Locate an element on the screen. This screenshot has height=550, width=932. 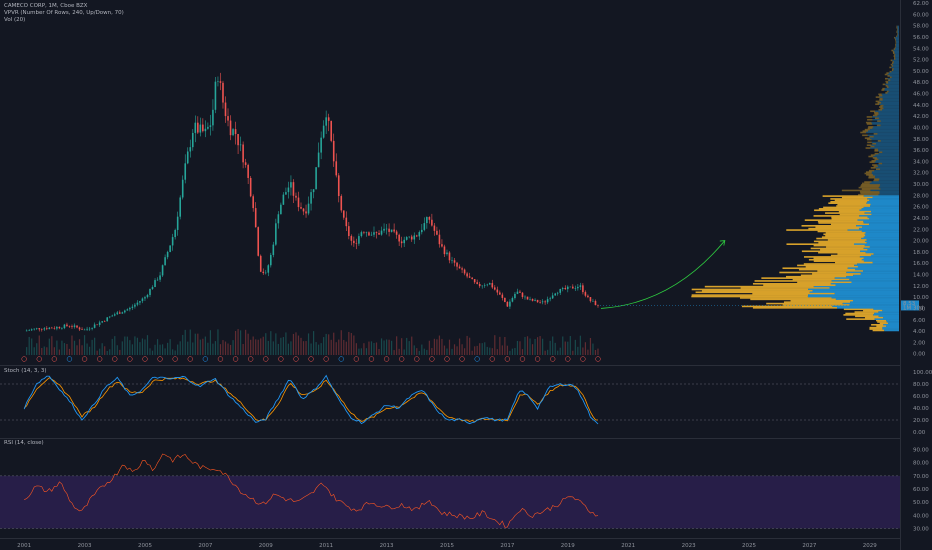
rsi-line is located at coordinates (311, 490).